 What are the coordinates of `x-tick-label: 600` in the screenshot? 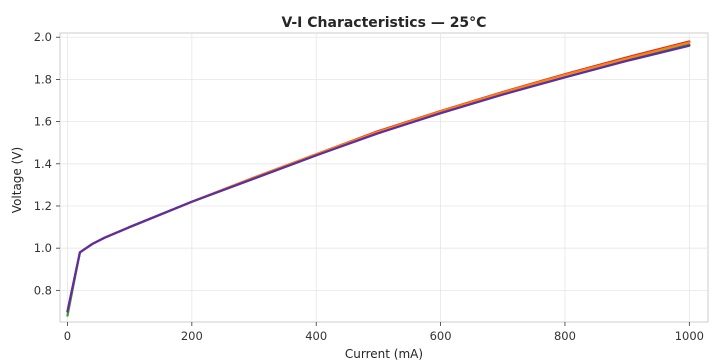 It's located at (441, 336).